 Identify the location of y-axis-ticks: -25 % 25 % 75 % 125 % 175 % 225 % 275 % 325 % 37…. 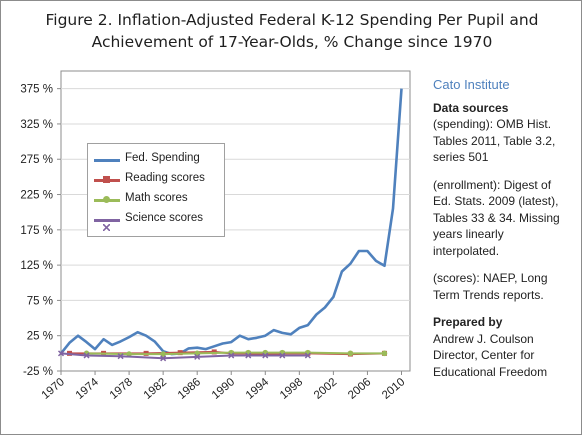
(40, 231).